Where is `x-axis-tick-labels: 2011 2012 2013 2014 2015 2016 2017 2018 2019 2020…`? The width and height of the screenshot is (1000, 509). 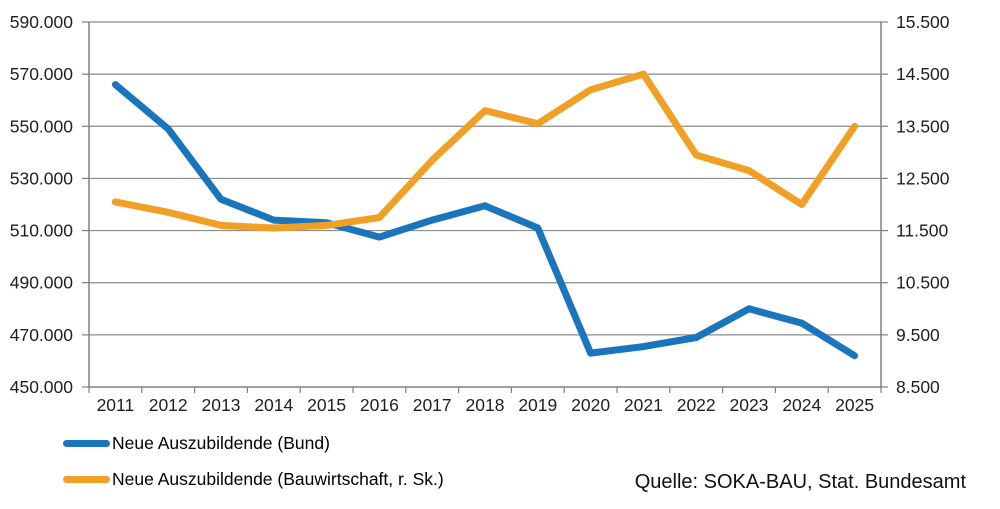
x-axis-tick-labels: 2011 2012 2013 2014 2015 2016 2017 2018 2019 2020… is located at coordinates (485, 405).